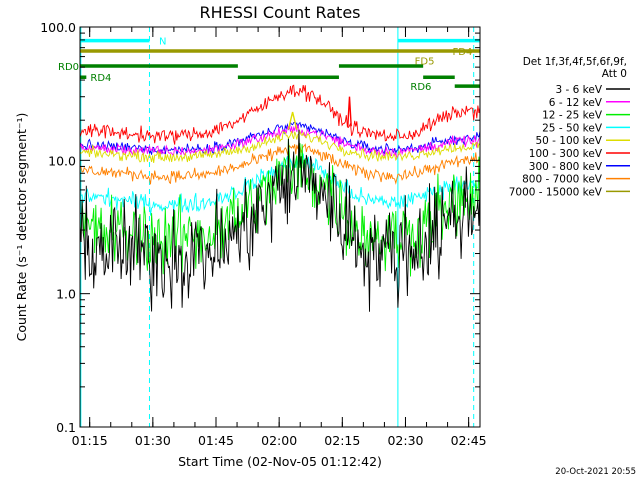  What do you see at coordinates (568, 141) in the screenshot?
I see `legend-entry-label: 50 - 100 keV` at bounding box center [568, 141].